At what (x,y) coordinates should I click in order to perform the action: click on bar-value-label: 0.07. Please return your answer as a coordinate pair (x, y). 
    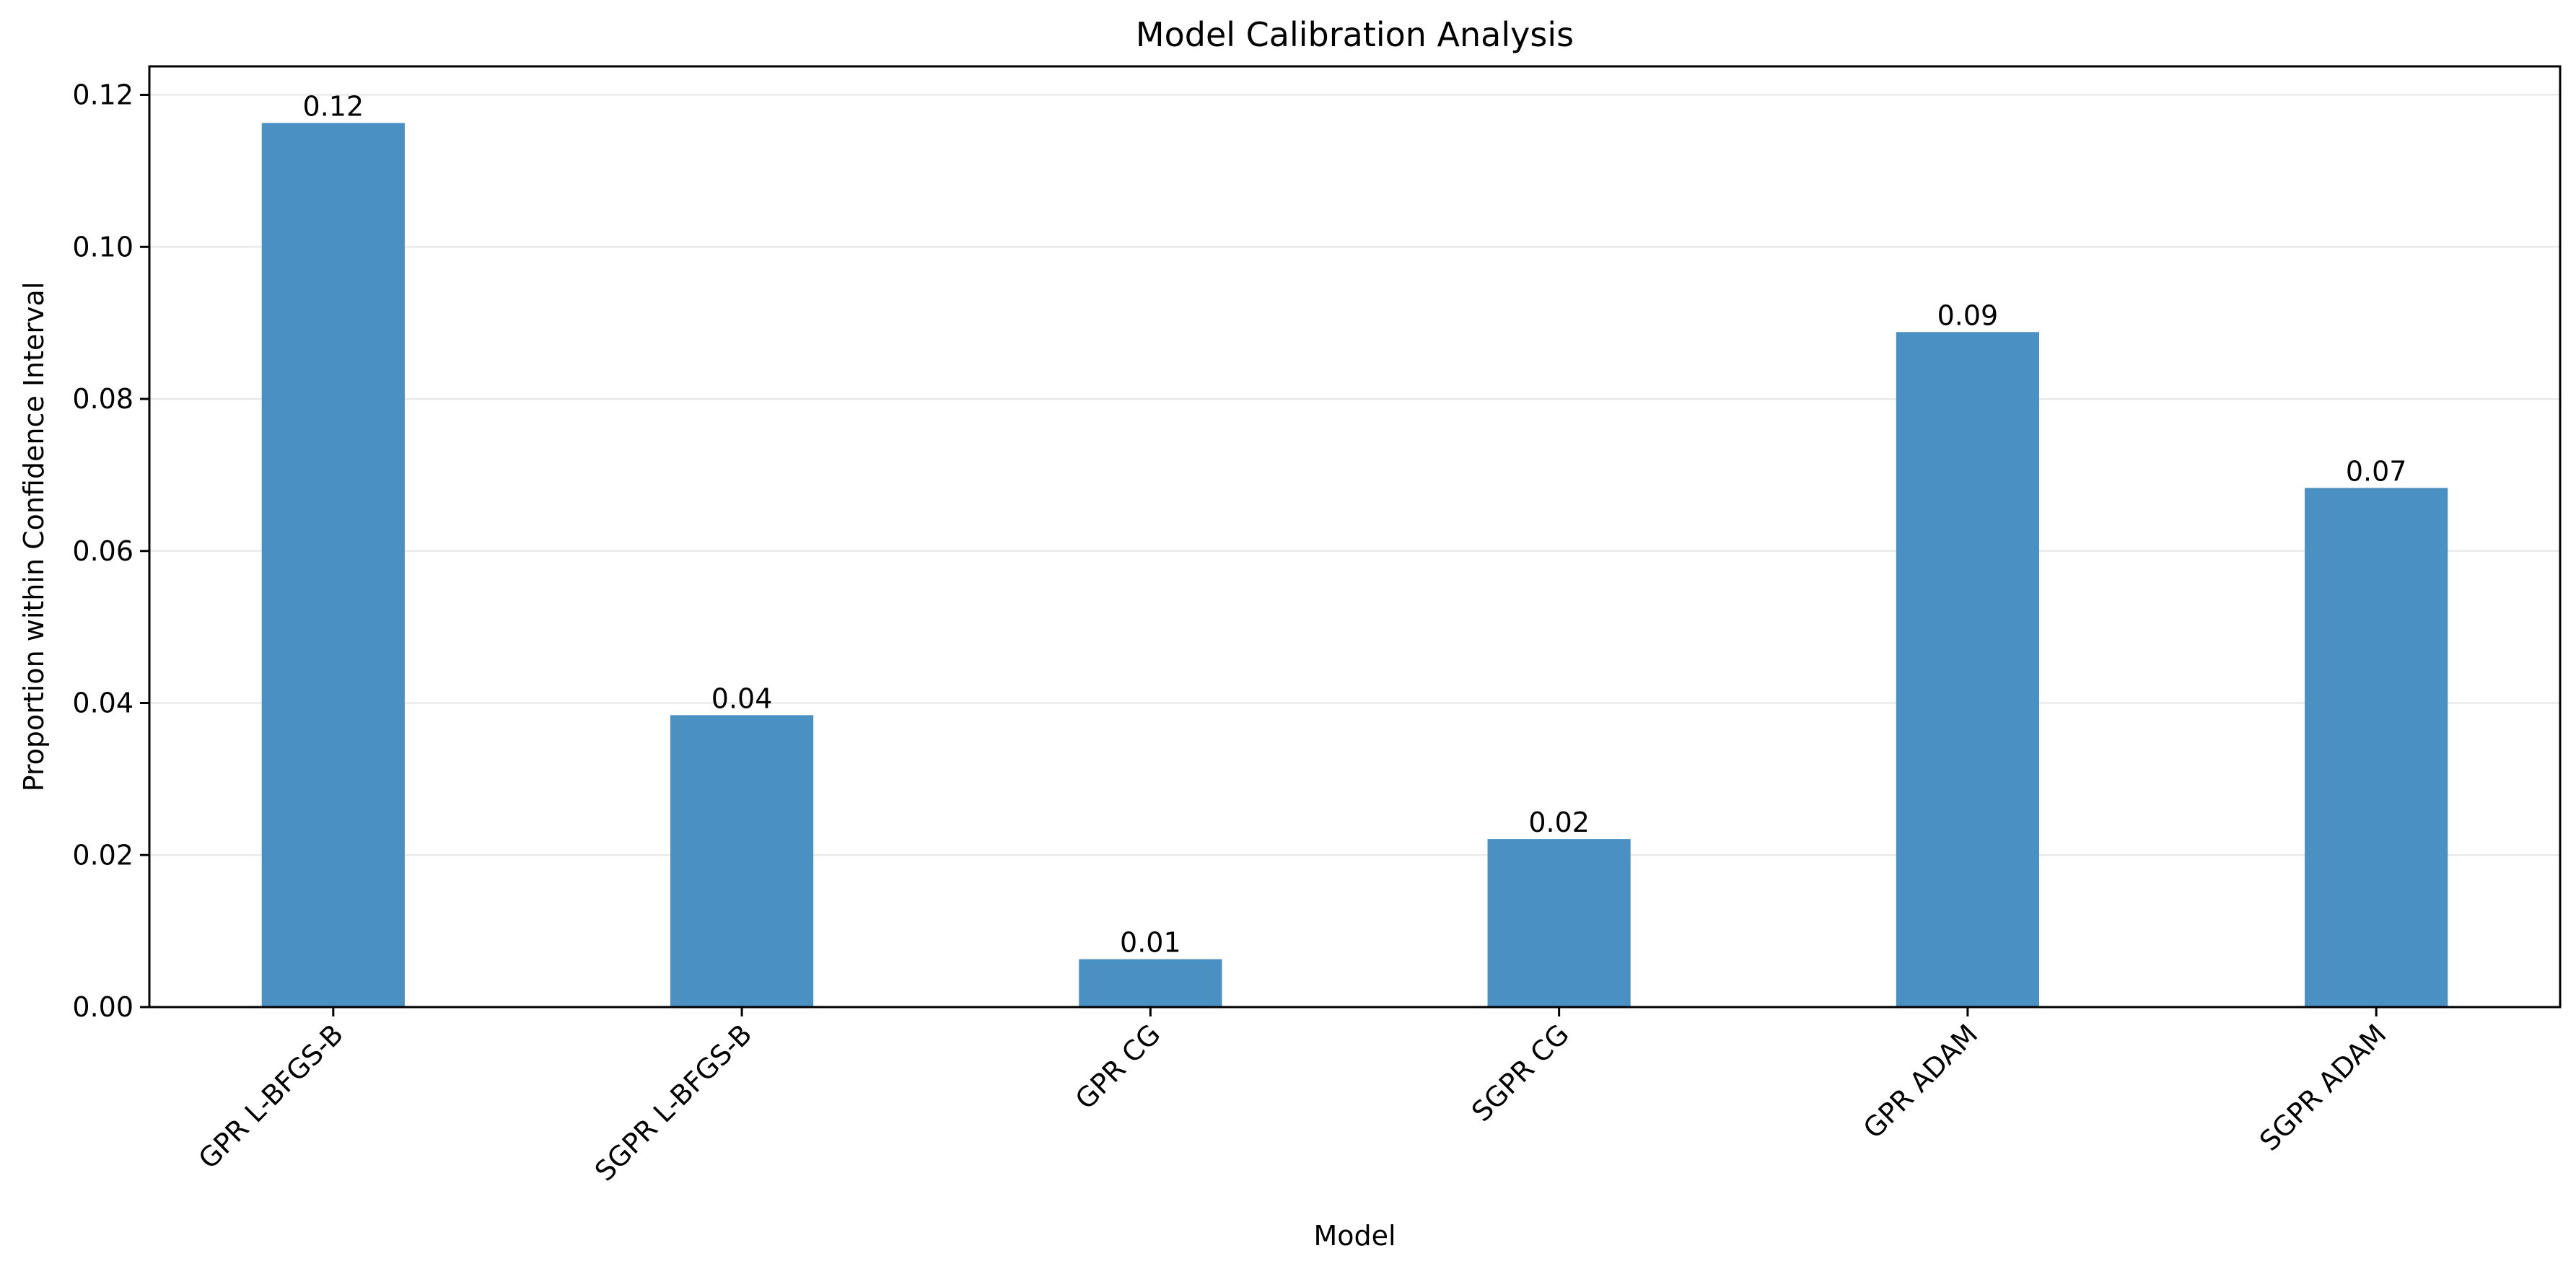
    Looking at the image, I should click on (2376, 471).